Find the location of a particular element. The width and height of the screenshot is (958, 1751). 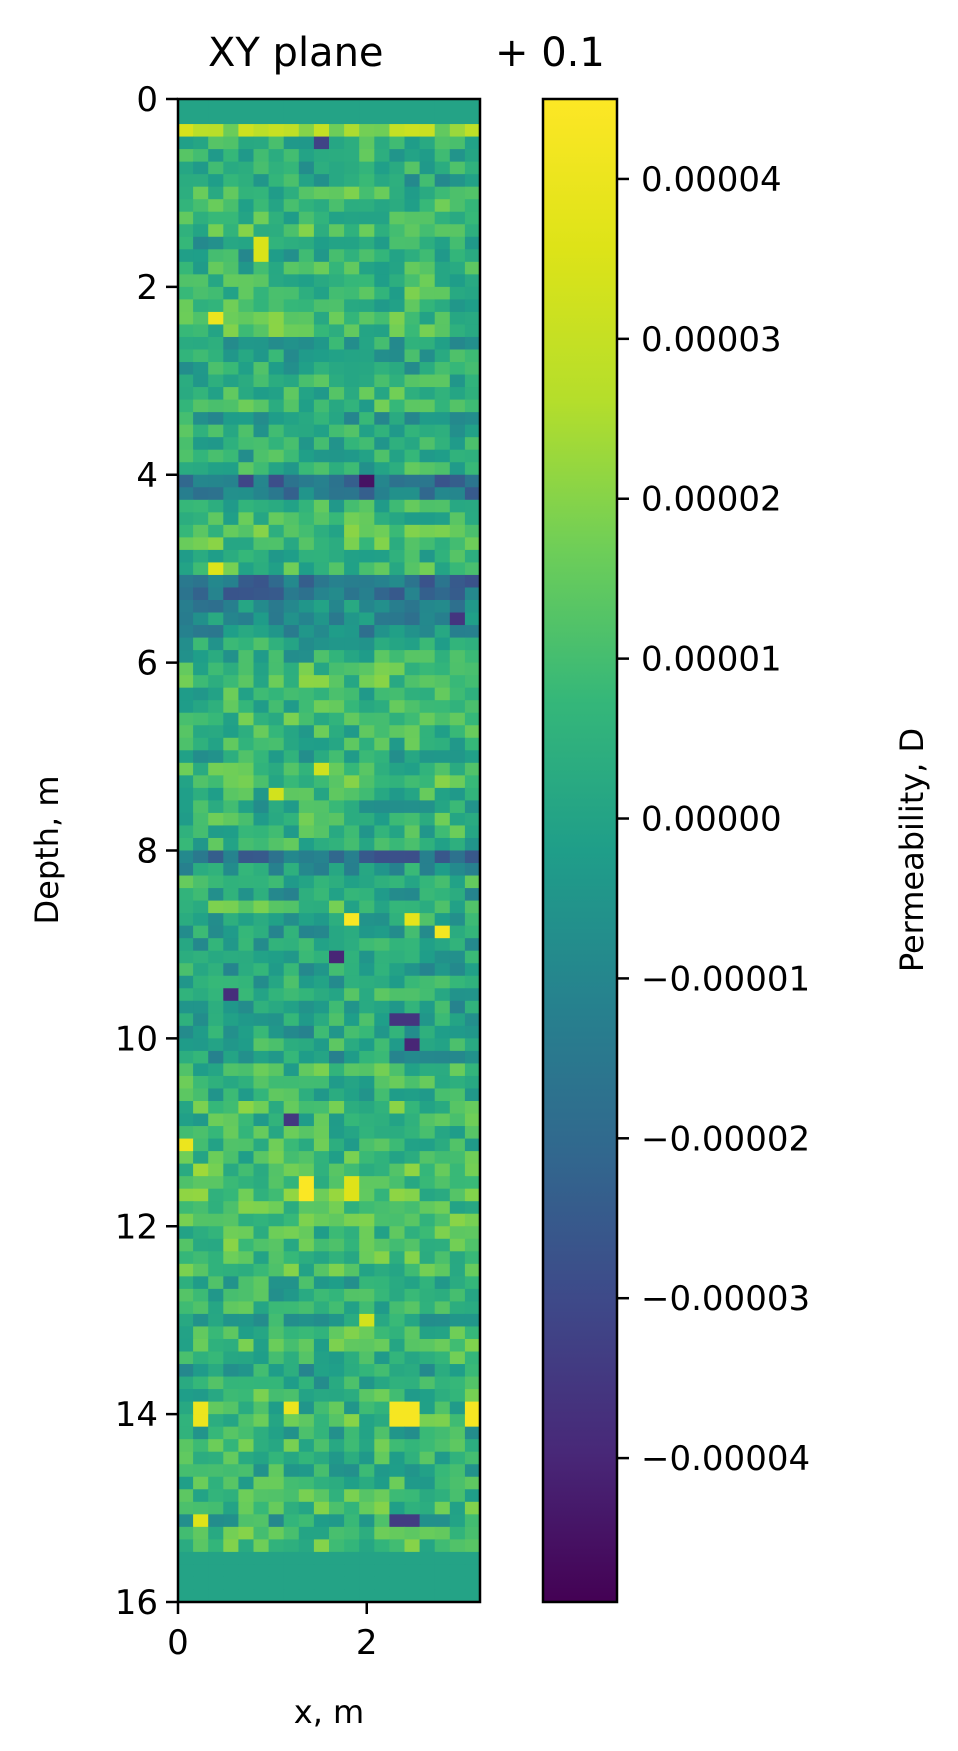

colorbar-tick-label: −0.00004 is located at coordinates (725, 1459).